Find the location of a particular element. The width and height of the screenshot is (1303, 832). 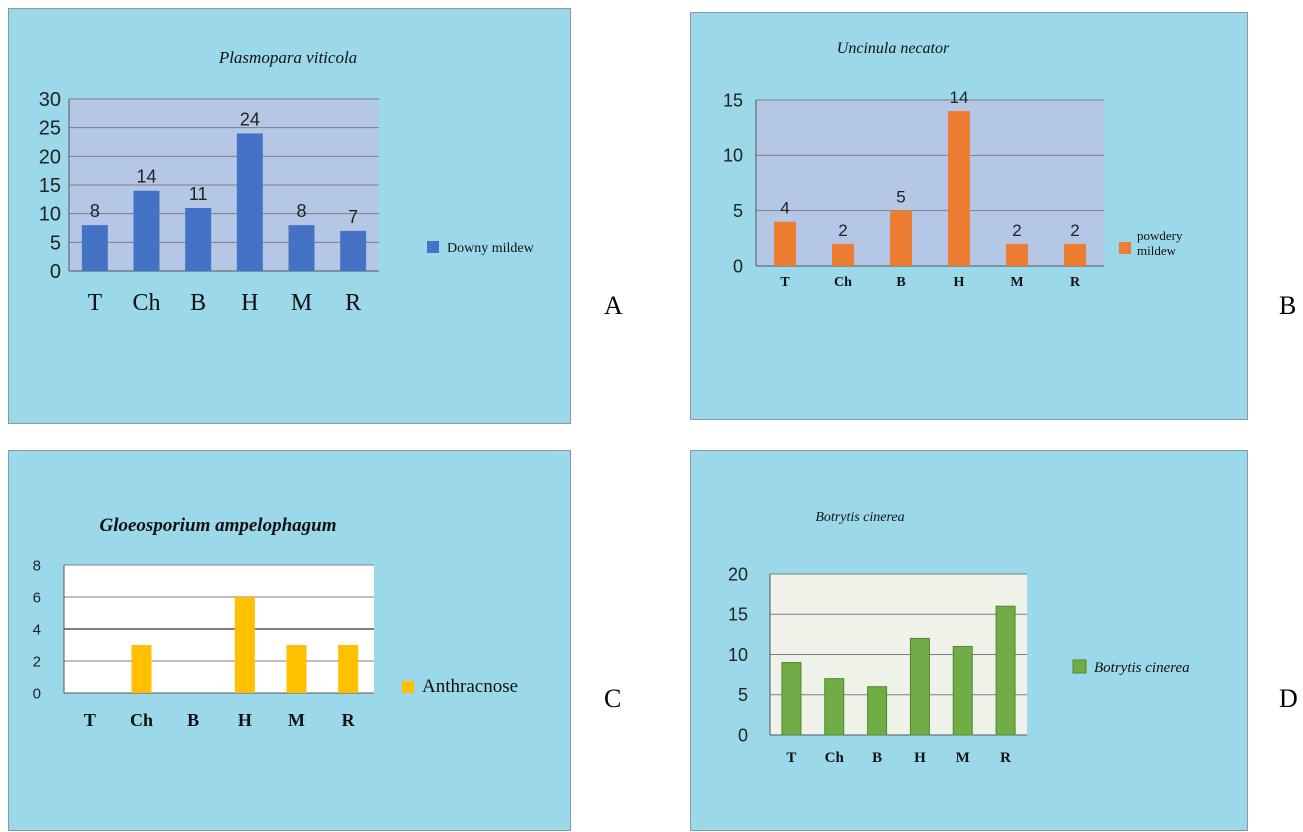

chart-b-plot-area is located at coordinates (930, 183).